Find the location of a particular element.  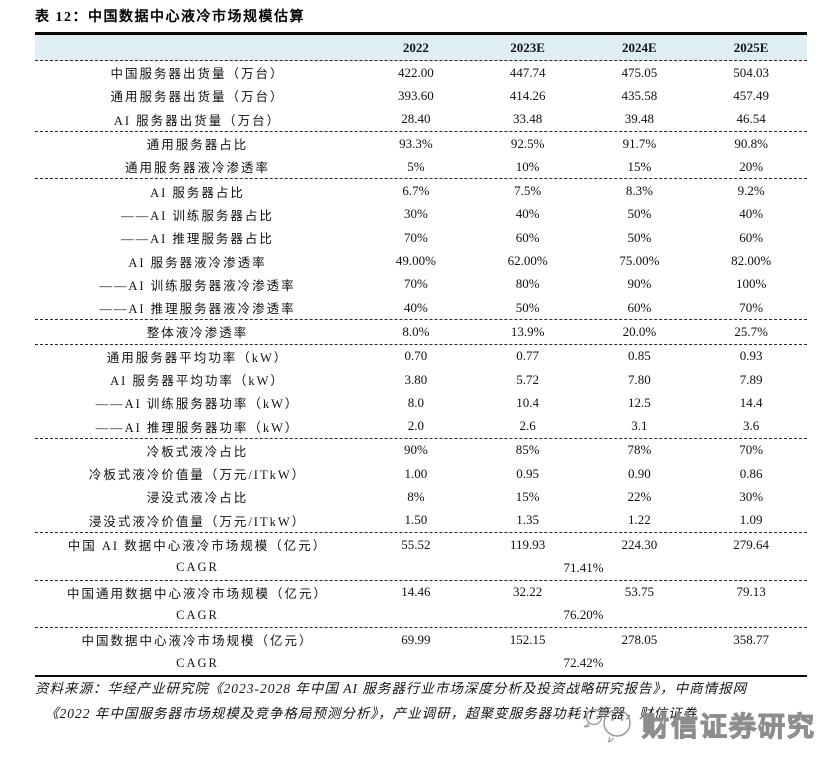

cell-value: 10.4 is located at coordinates (527, 402).